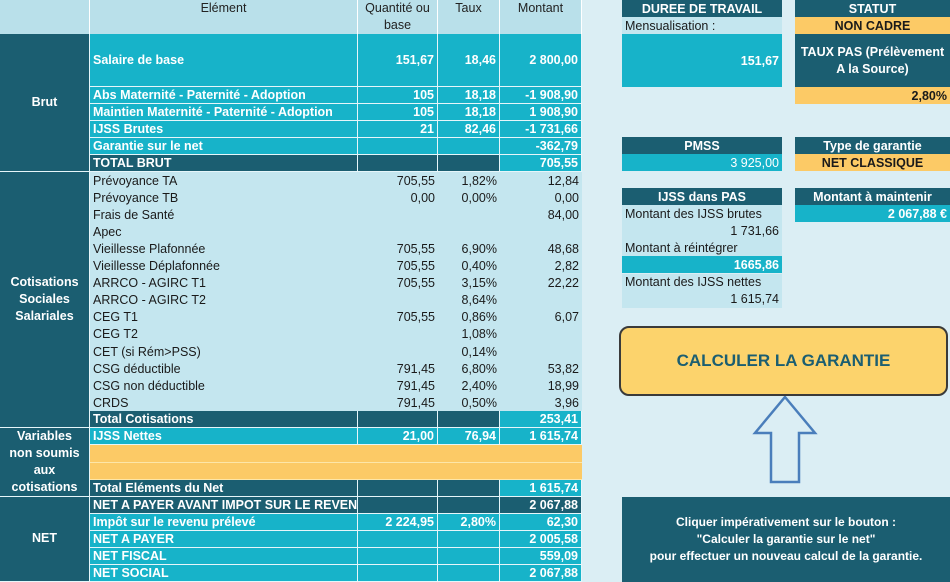 This screenshot has width=950, height=582. Describe the element at coordinates (224, 403) in the screenshot. I see `table-cell: CRDS` at that location.